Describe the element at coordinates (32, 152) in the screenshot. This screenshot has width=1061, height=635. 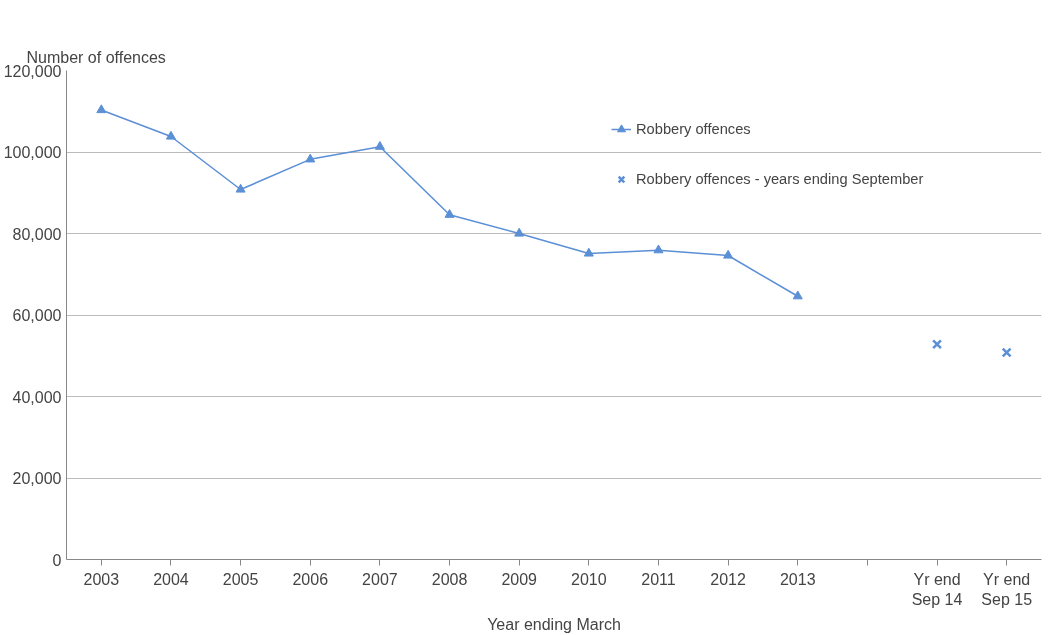
I see `y-tick-label: 100,000` at that location.